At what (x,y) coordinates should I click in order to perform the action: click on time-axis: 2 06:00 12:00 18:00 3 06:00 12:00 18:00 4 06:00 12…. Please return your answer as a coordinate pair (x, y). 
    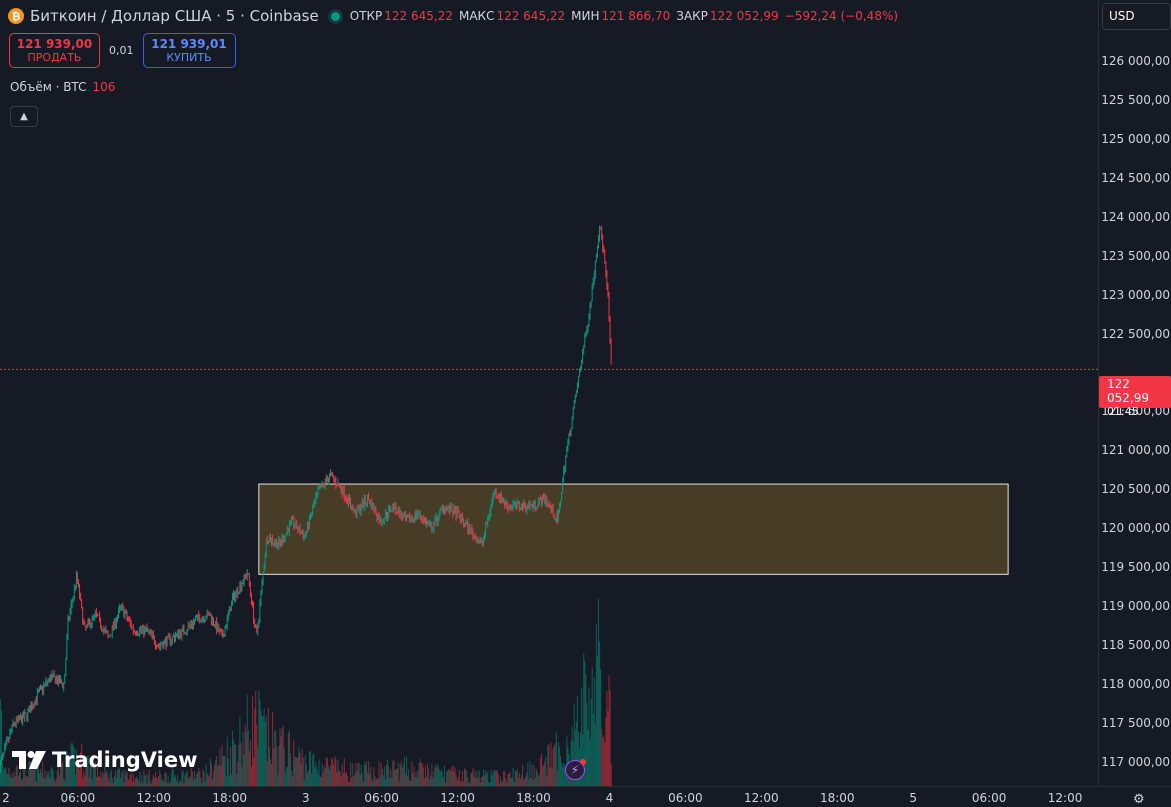
    Looking at the image, I should click on (585, 796).